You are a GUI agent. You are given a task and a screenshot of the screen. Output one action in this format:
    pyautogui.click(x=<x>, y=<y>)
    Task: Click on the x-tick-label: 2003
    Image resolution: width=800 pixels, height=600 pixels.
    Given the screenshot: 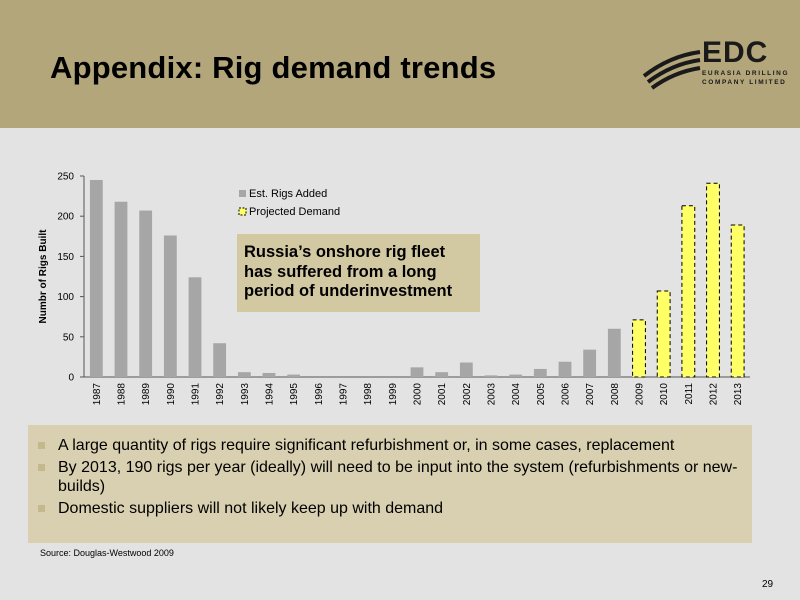 What is the action you would take?
    pyautogui.click(x=492, y=394)
    